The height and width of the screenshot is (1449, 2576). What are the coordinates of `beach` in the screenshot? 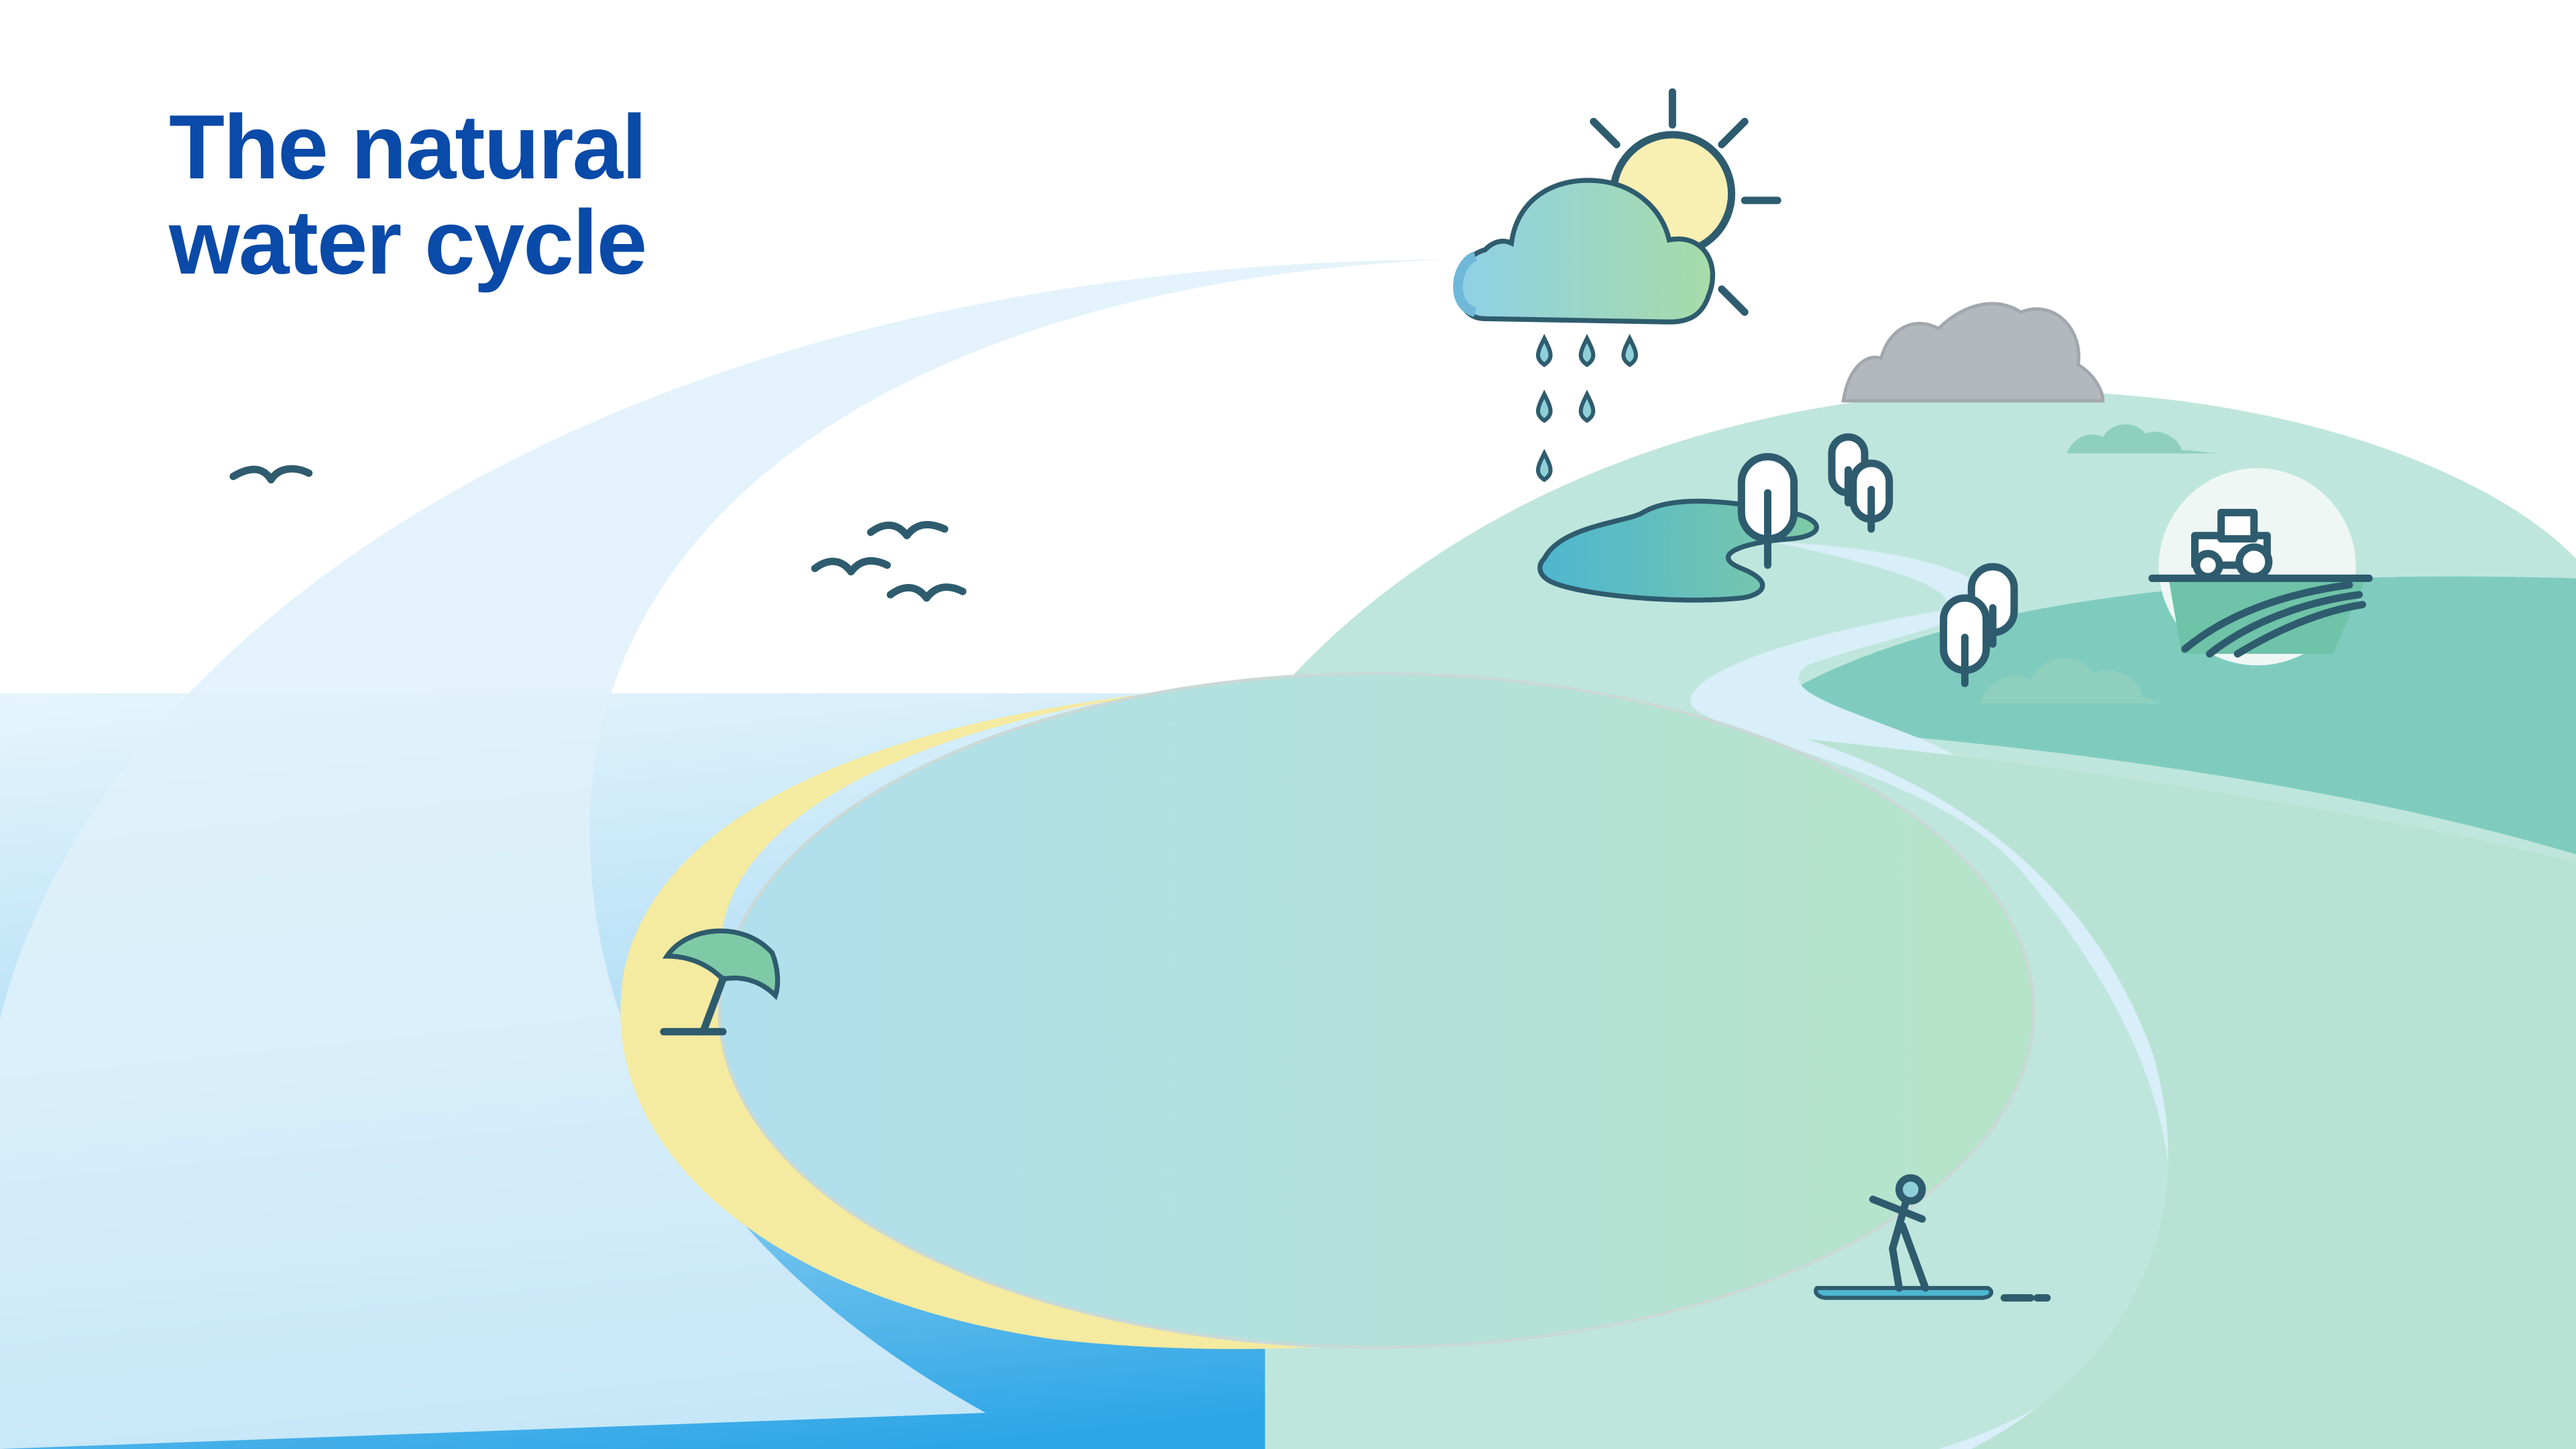 It's located at (967, 1020).